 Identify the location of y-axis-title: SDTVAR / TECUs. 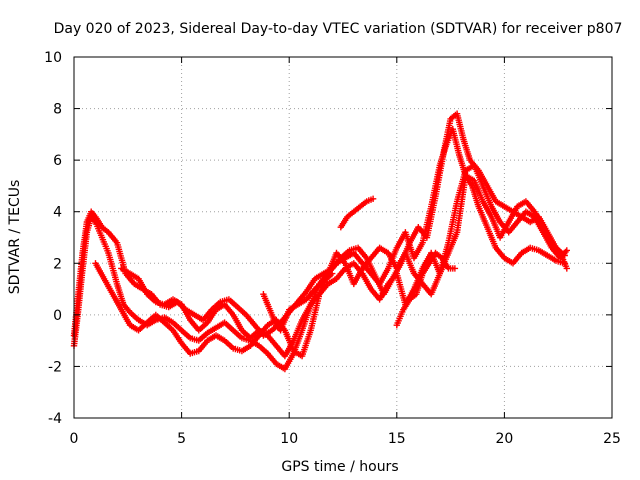
(15, 237).